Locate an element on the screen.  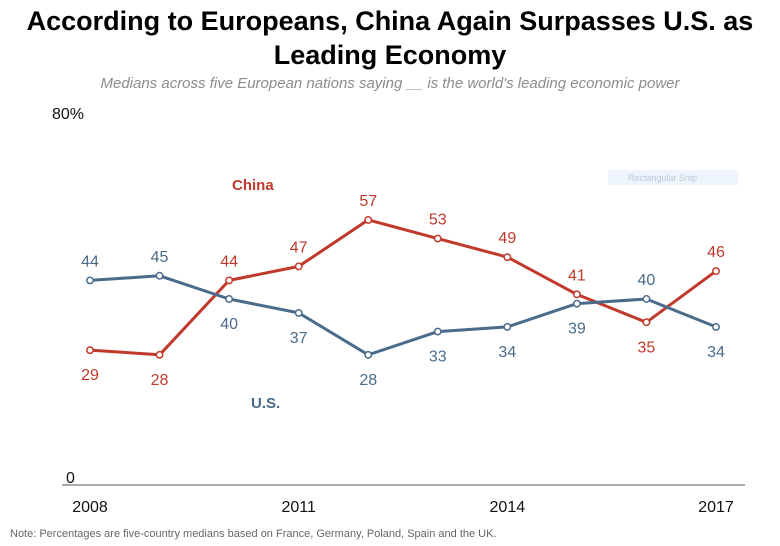
point-us-2009 is located at coordinates (159, 275).